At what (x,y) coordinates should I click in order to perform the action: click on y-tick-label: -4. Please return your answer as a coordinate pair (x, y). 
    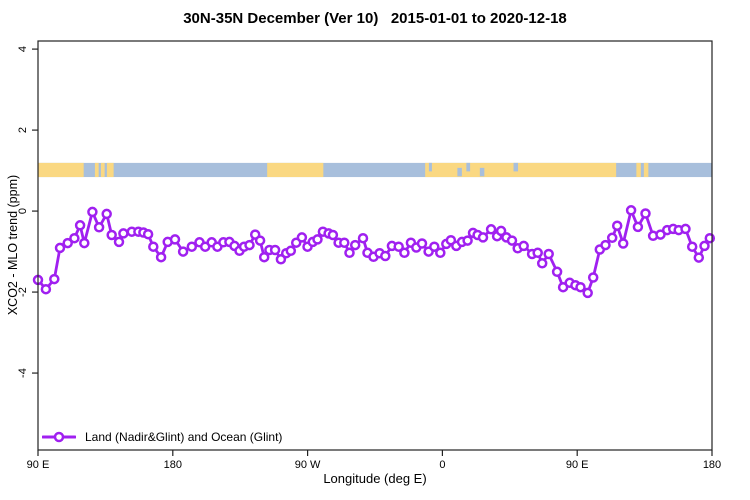
    Looking at the image, I should click on (23, 373).